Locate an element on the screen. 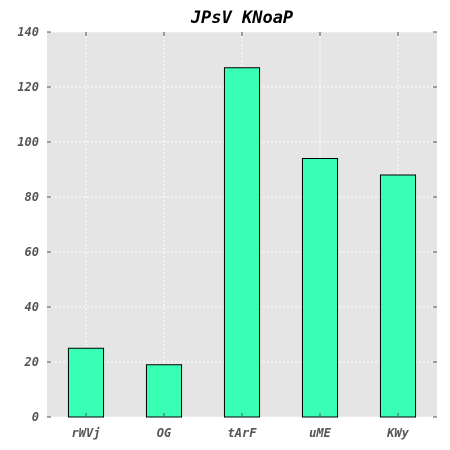  x-tick-label: rWVj is located at coordinates (86, 433).